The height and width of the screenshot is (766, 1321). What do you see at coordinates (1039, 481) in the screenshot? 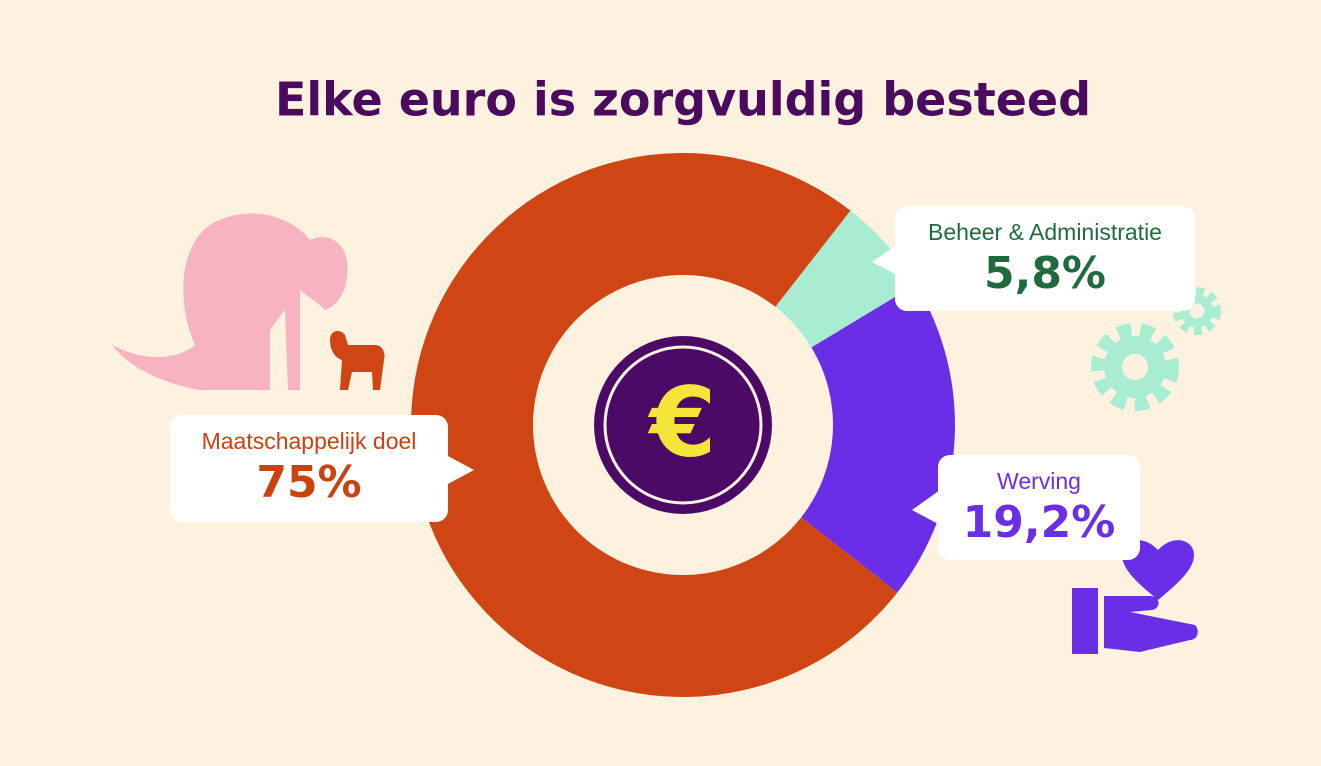
I see `category-label: Werving` at bounding box center [1039, 481].